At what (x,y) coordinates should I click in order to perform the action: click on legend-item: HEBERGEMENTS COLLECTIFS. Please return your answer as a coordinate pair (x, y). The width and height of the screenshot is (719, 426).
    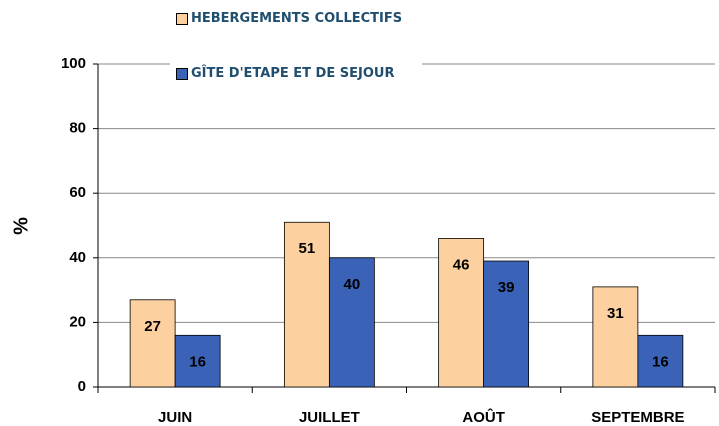
    Looking at the image, I should click on (291, 18).